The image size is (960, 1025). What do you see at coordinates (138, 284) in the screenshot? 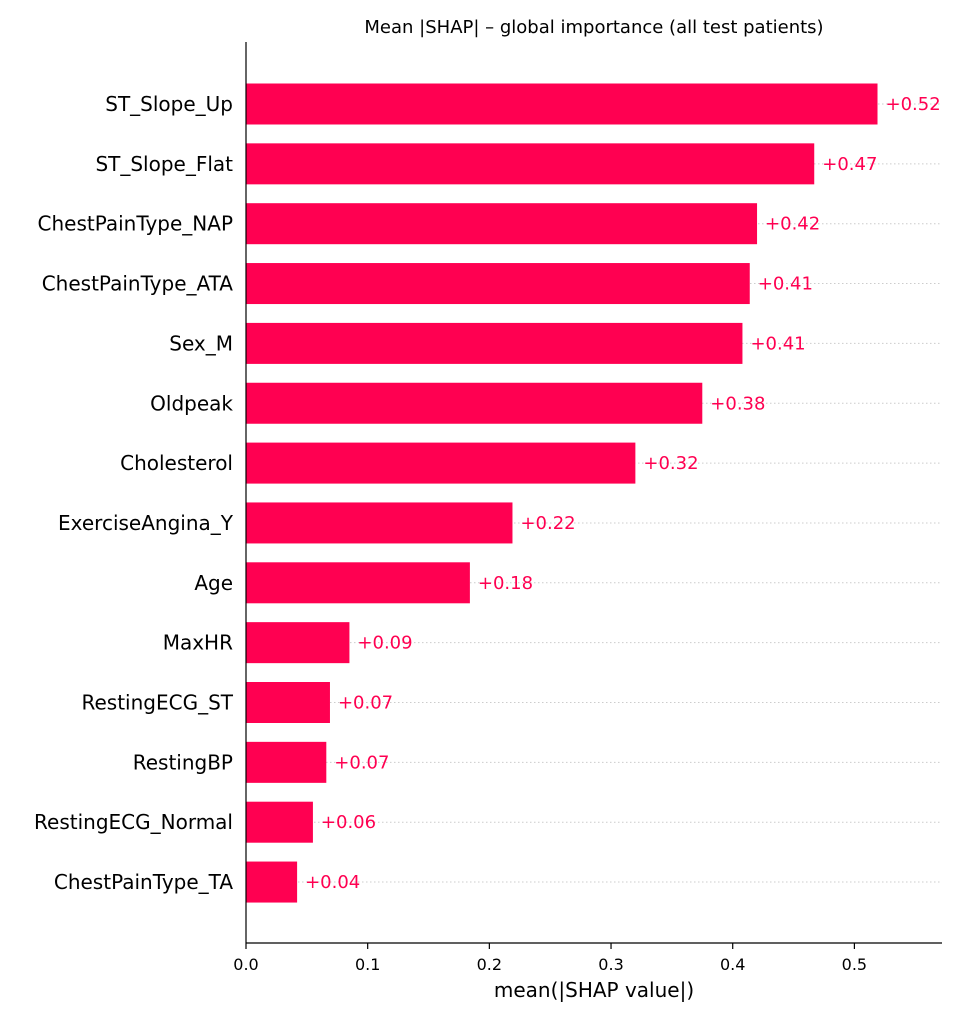
I see `category-label: ChestPainType_ATA` at bounding box center [138, 284].